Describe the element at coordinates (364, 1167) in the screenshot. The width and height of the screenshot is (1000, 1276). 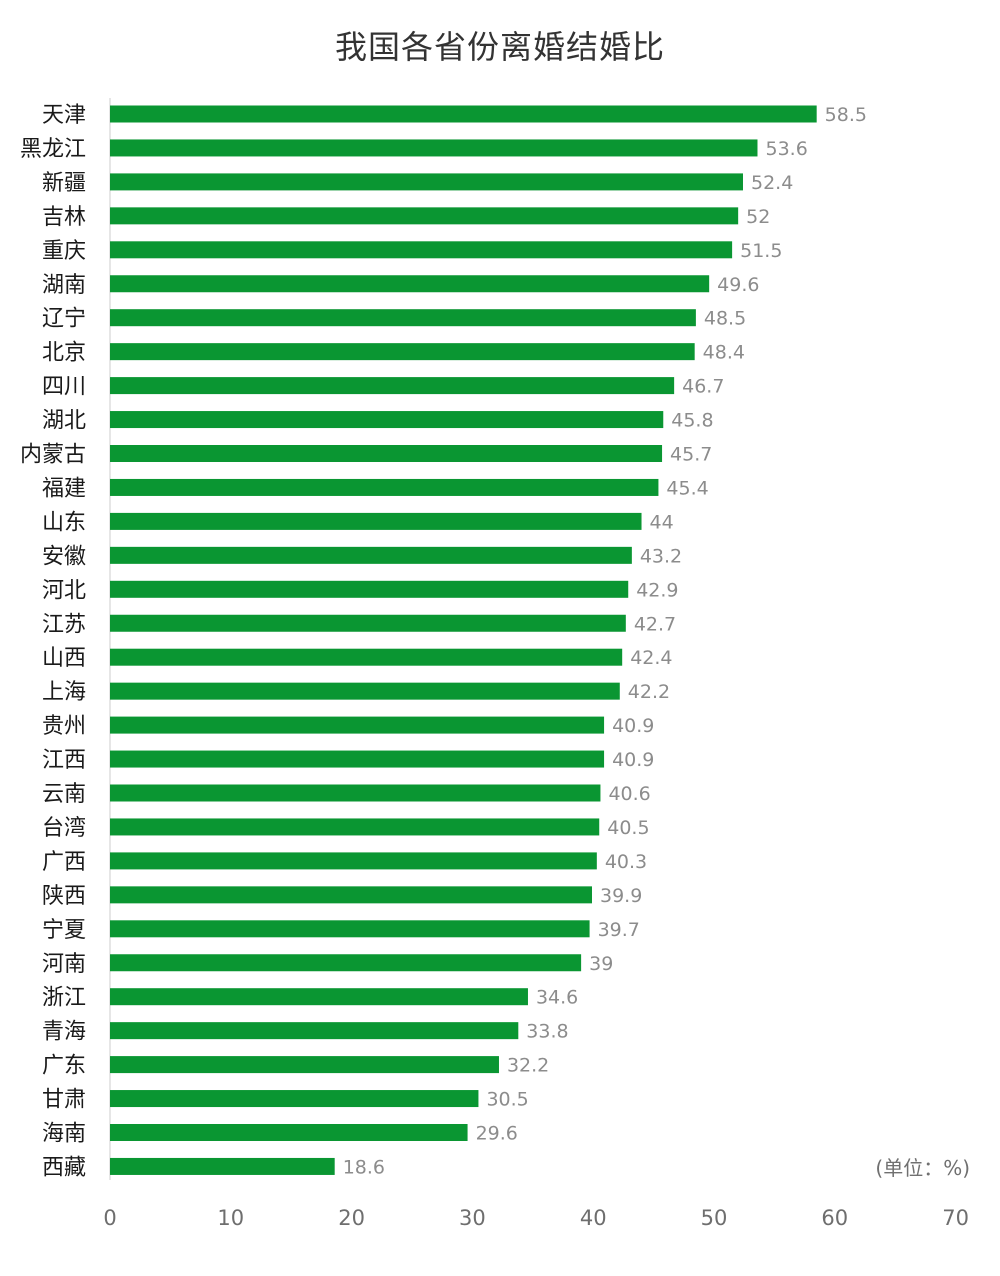
I see `data-label: 18.6` at that location.